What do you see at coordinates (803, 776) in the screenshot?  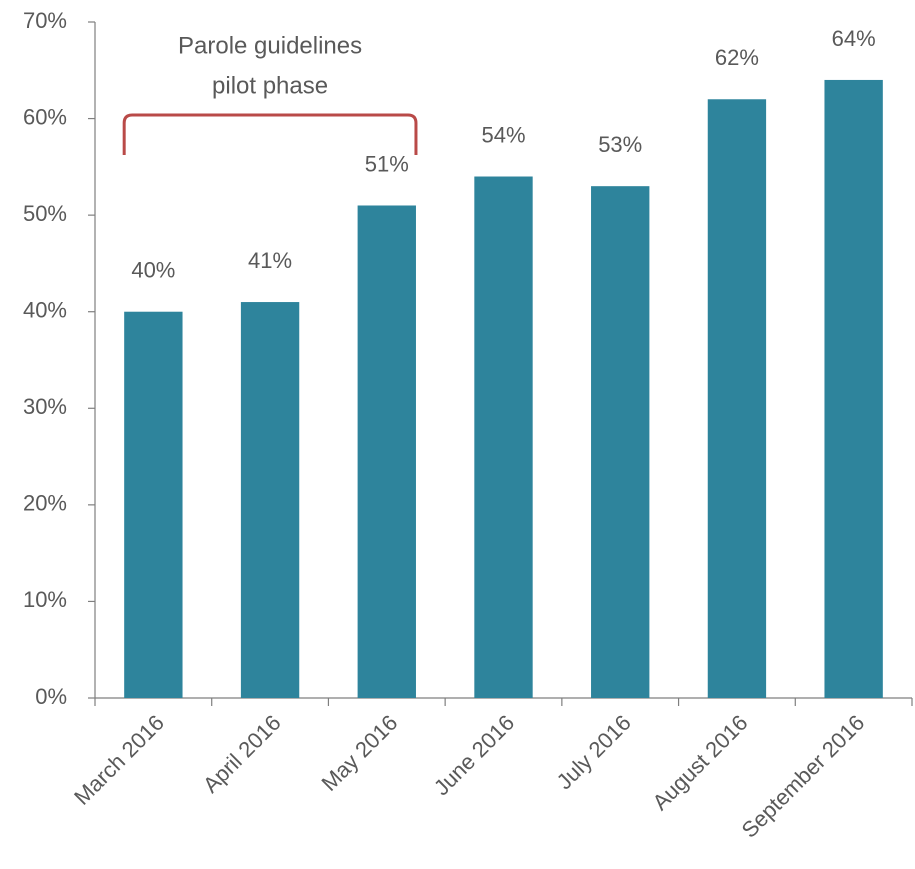 I see `x-tick-label: September 2016` at bounding box center [803, 776].